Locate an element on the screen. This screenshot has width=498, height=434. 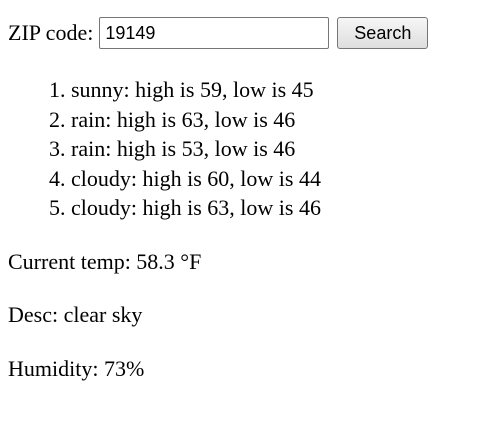
forecast-item: rain: high is 63, low is 46 is located at coordinates (196, 120).